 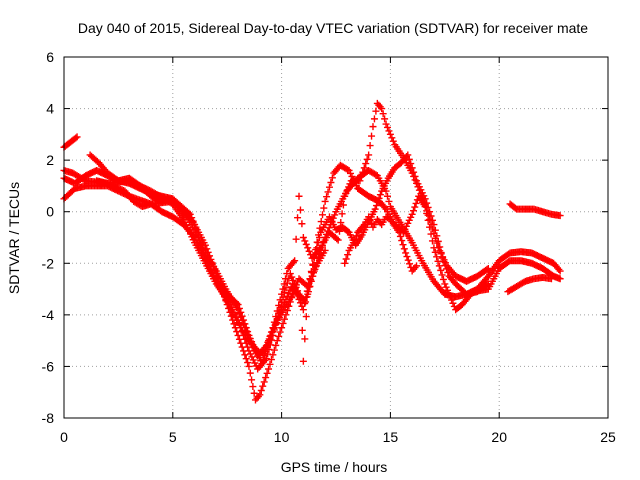 I want to click on y-tick-label: 4, so click(x=50, y=109).